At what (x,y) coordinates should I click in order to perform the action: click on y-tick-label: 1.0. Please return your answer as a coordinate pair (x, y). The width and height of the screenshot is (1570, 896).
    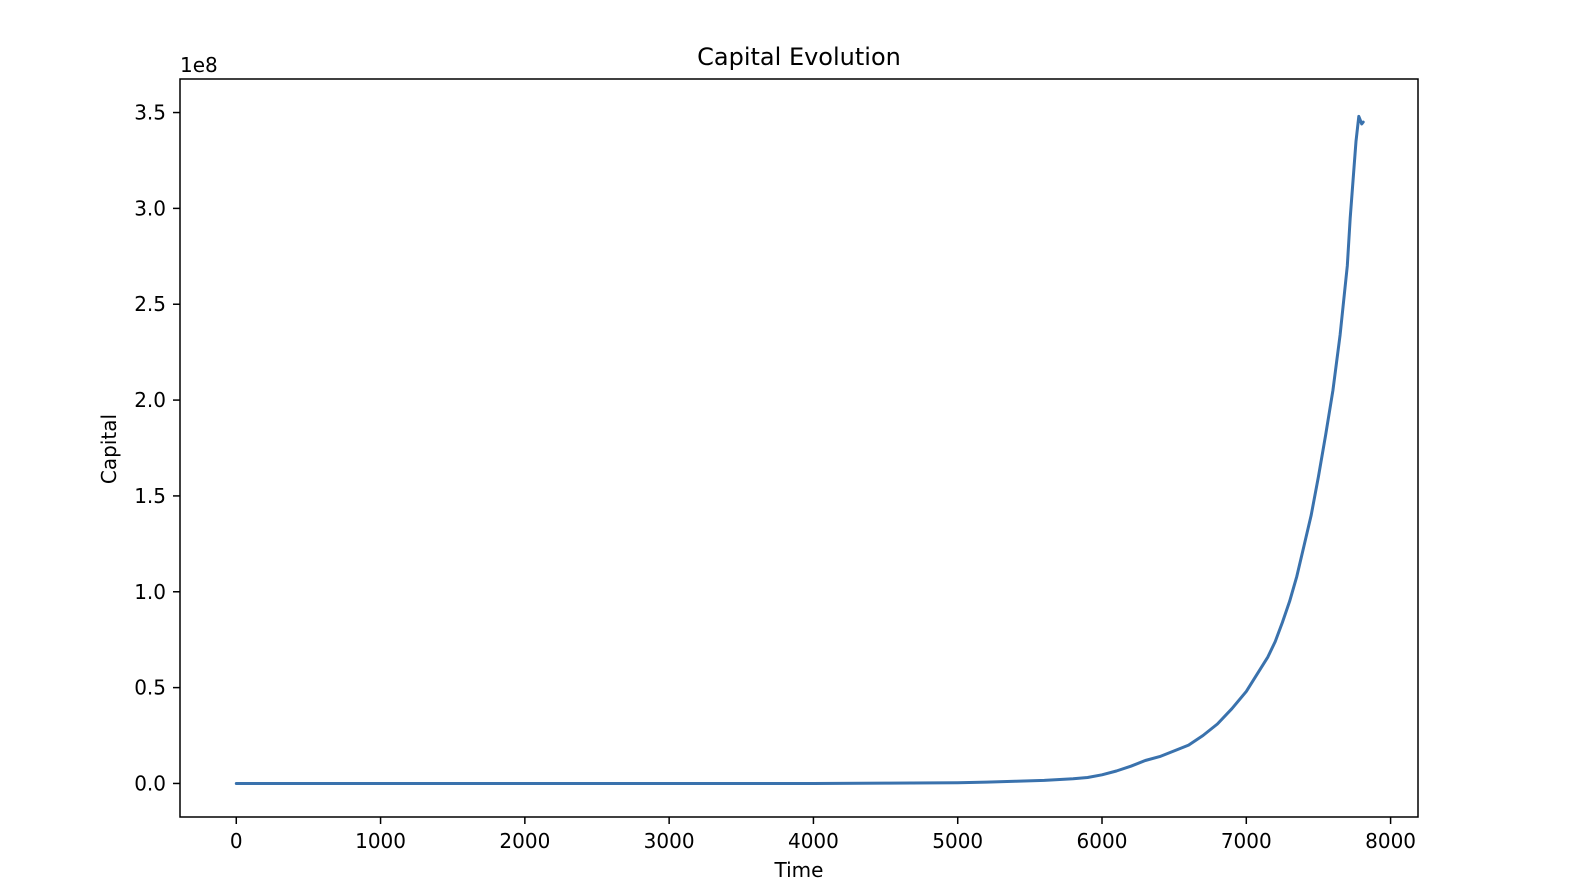
    Looking at the image, I should click on (150, 592).